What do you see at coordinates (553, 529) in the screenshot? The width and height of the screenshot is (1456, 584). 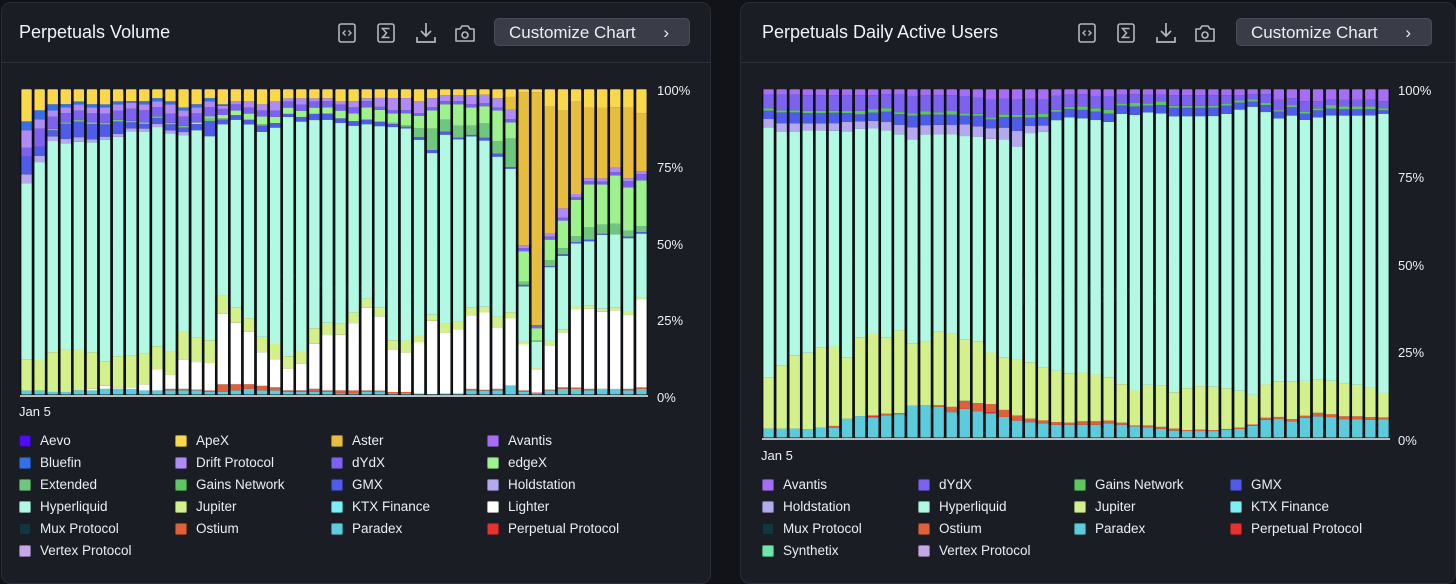 I see `legend-item-perpetual-protocol: Perpetual Protocol` at bounding box center [553, 529].